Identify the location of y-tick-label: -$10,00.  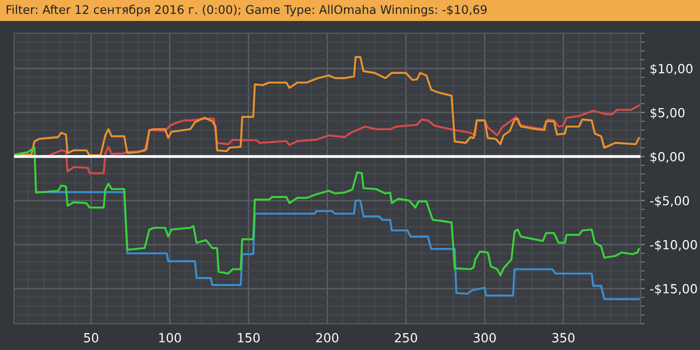
(673, 246).